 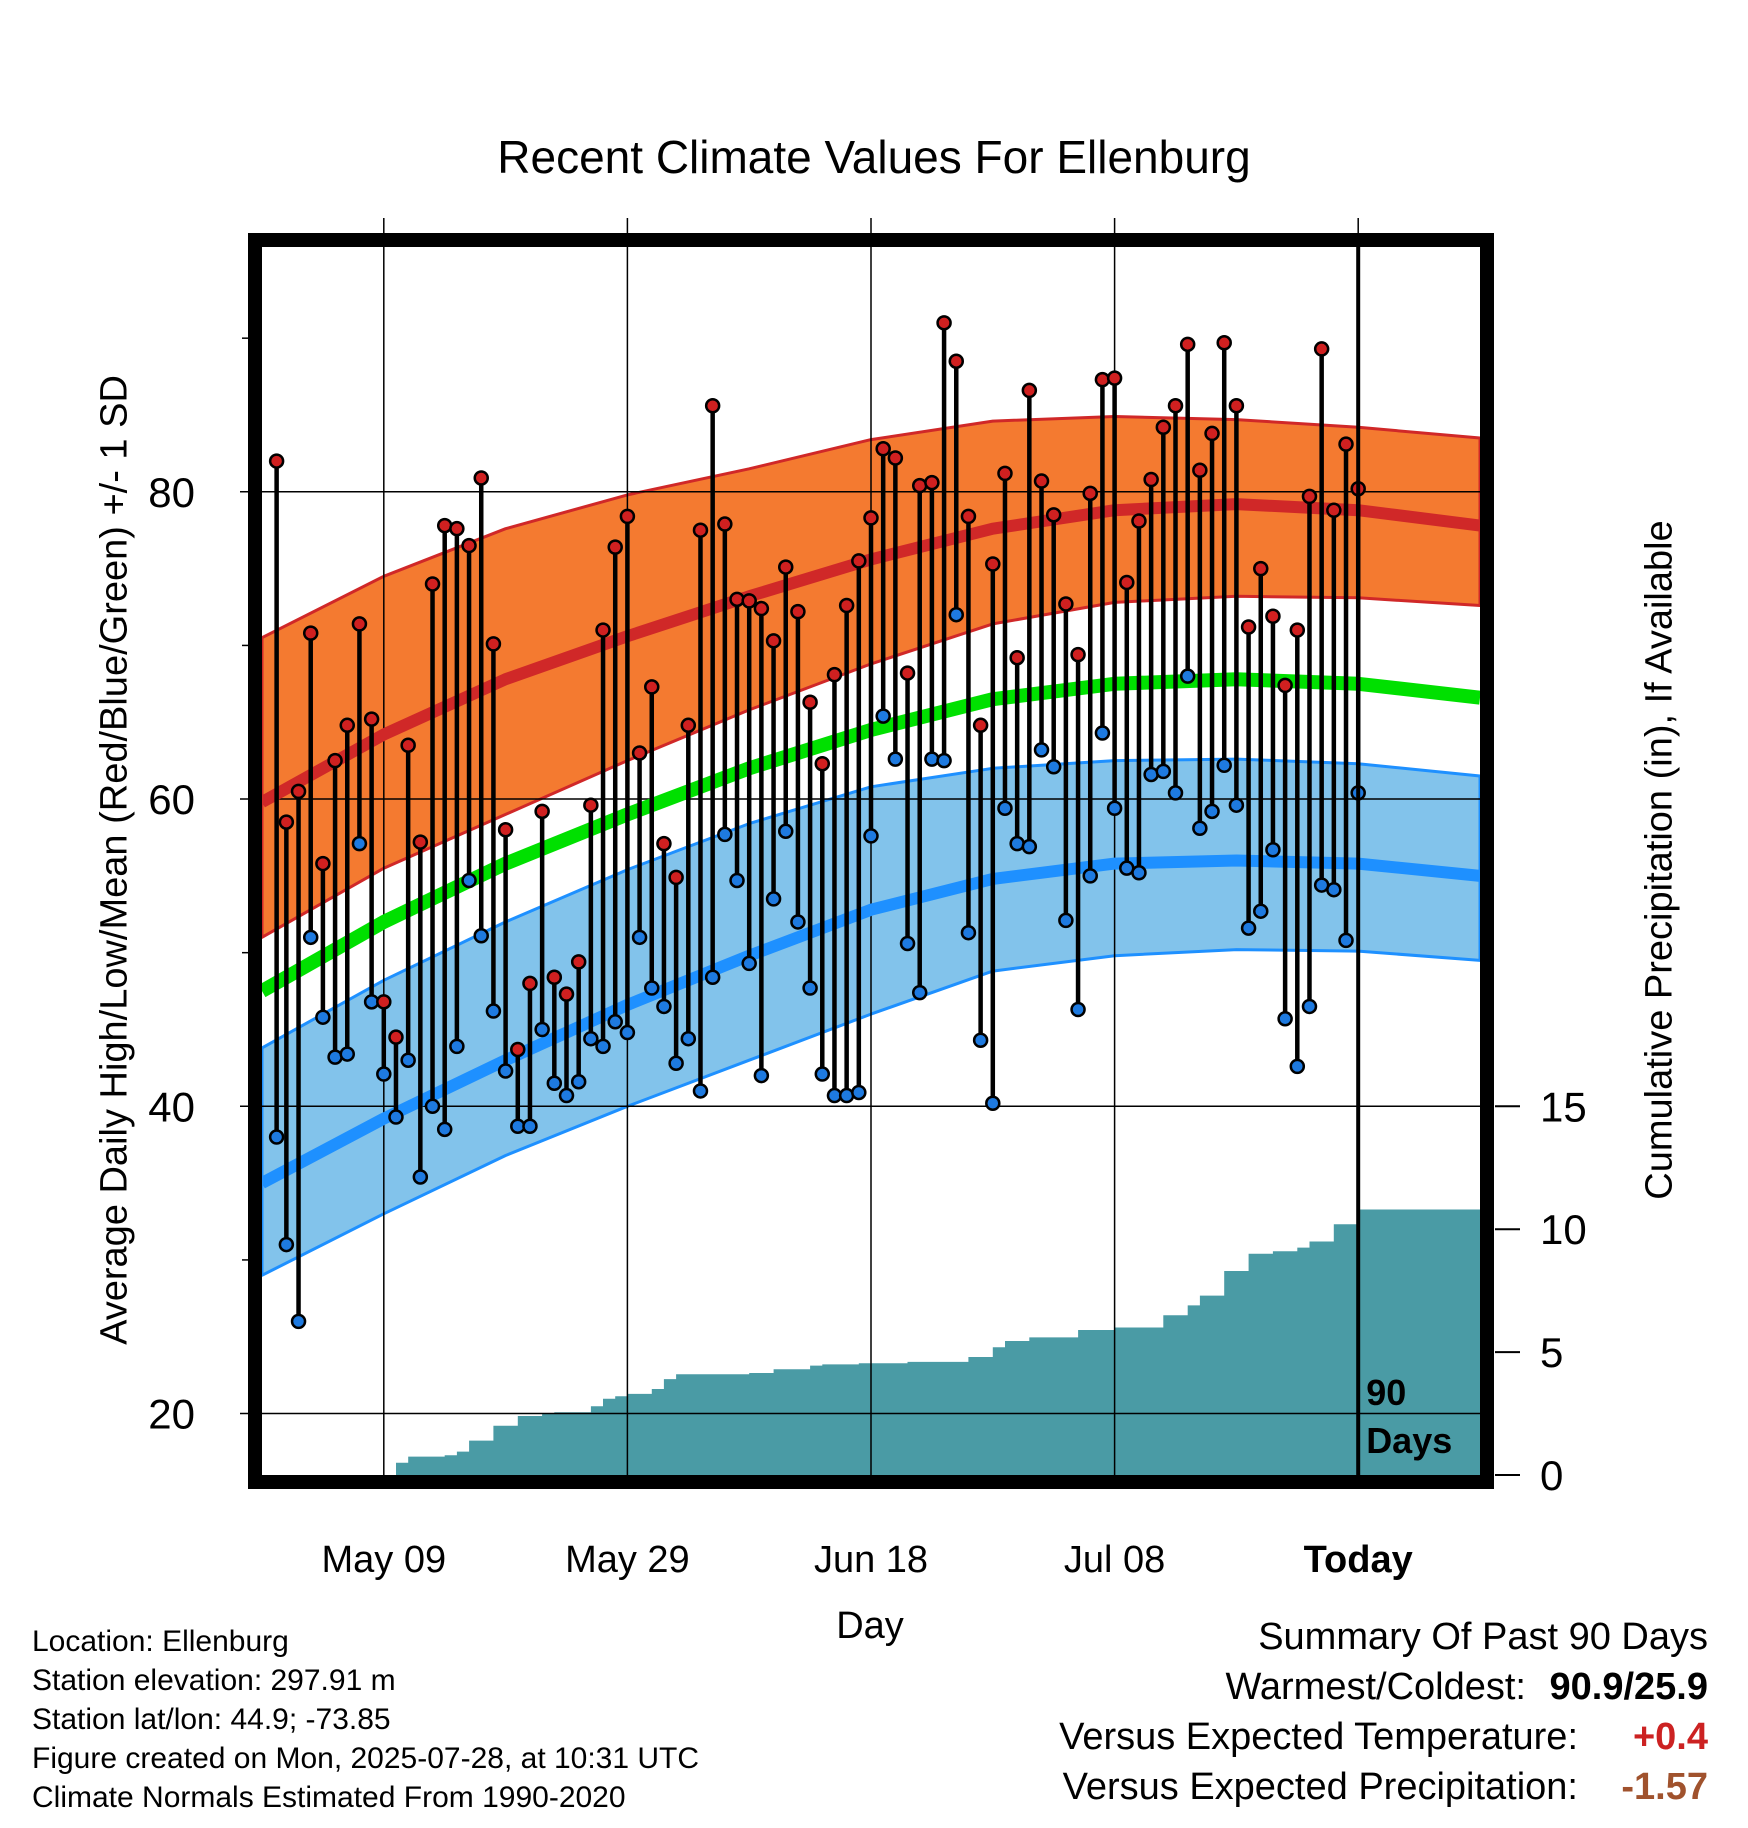 I want to click on y-tick-label: 20, so click(x=171, y=1414).